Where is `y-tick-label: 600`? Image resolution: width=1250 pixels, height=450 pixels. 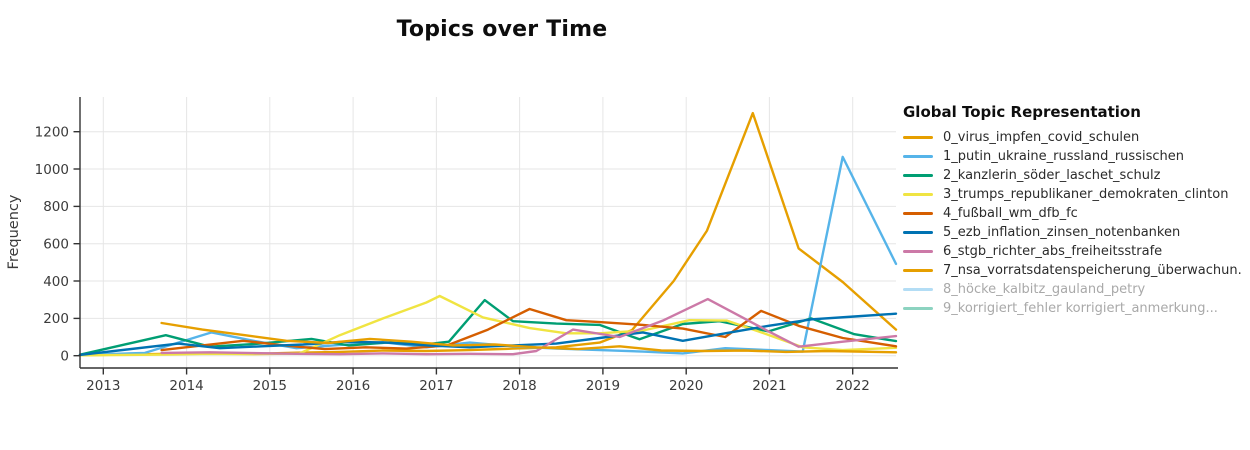 y-tick-label: 600 is located at coordinates (56, 245).